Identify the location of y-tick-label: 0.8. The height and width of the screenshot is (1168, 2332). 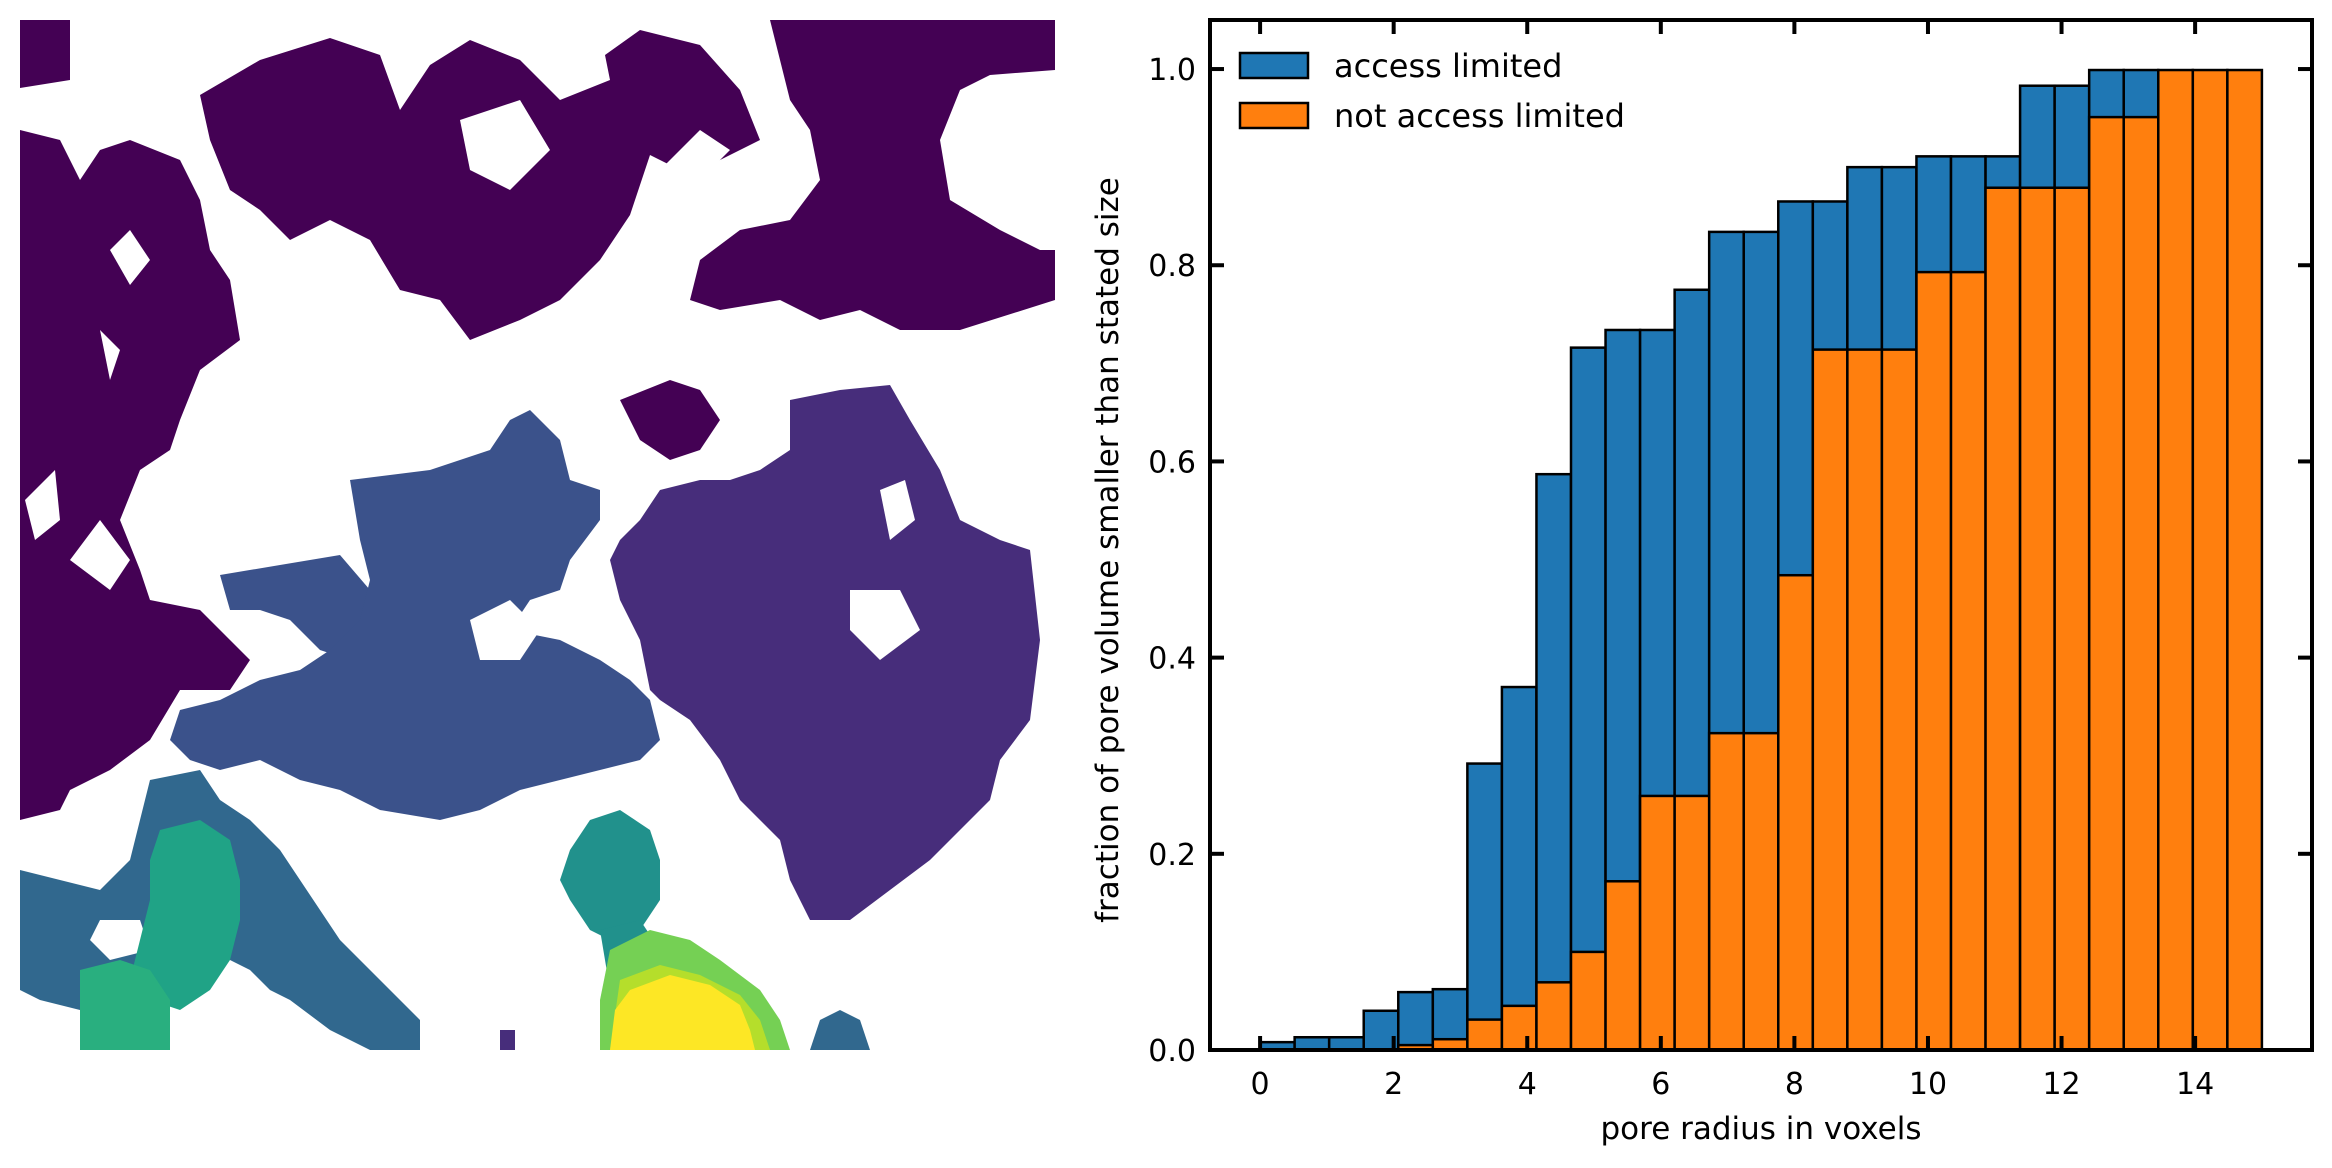
(1172, 266).